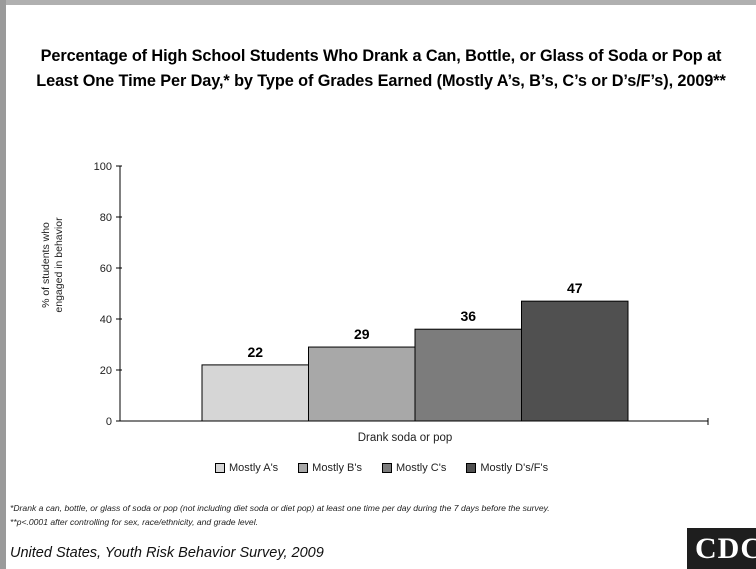 This screenshot has width=756, height=569. What do you see at coordinates (378, 2) in the screenshot?
I see `frame-top-border` at bounding box center [378, 2].